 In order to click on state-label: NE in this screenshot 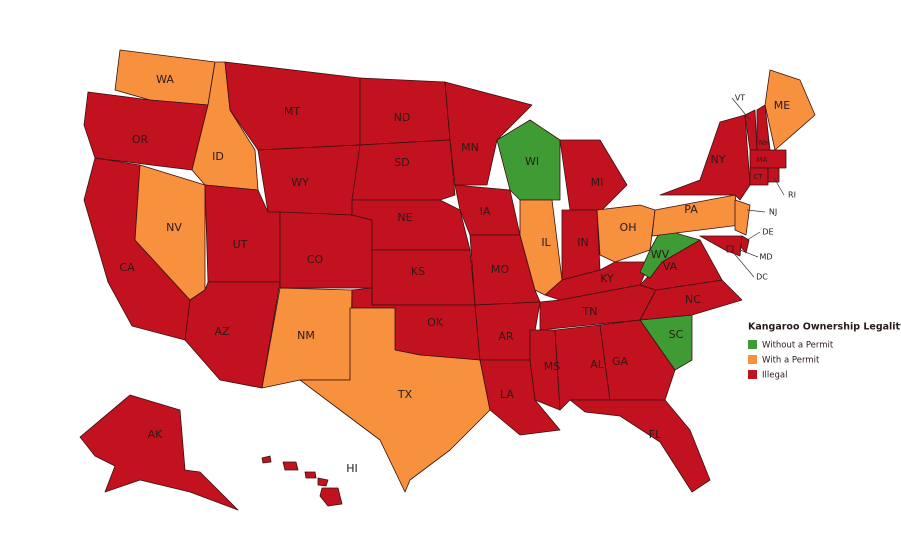, I will do `click(404, 217)`.